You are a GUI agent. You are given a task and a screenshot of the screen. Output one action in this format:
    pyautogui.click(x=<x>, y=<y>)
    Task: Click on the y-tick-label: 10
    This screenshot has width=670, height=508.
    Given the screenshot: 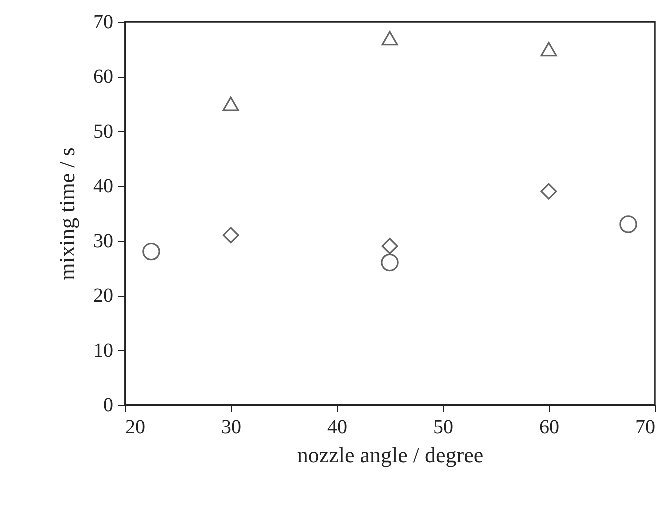 What is the action you would take?
    pyautogui.click(x=104, y=351)
    